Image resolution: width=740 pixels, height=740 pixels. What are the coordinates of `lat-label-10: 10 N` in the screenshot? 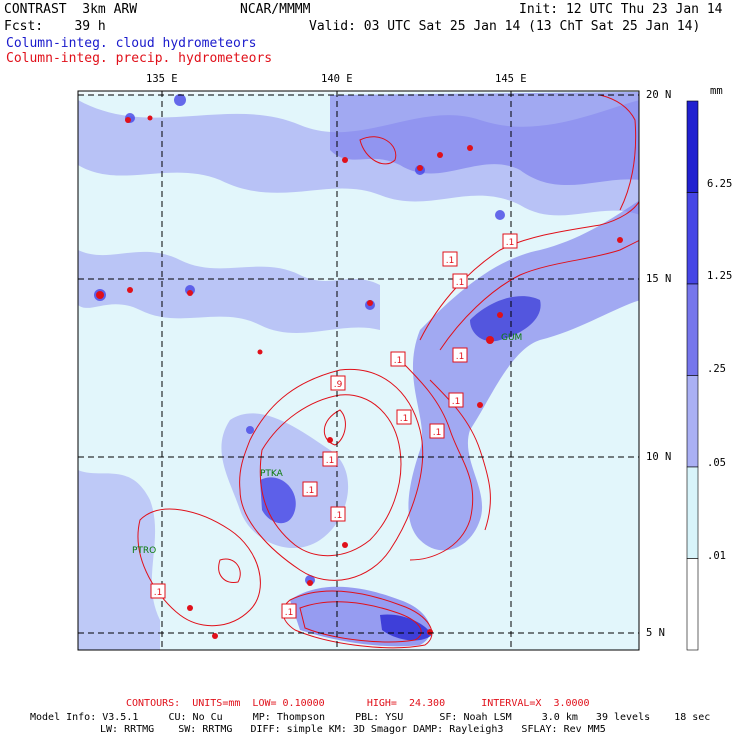 It's located at (659, 457).